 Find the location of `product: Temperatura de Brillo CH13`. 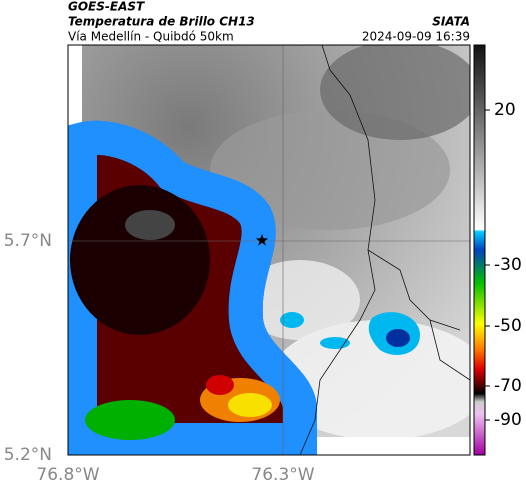

product: Temperatura de Brillo CH13 is located at coordinates (161, 22).